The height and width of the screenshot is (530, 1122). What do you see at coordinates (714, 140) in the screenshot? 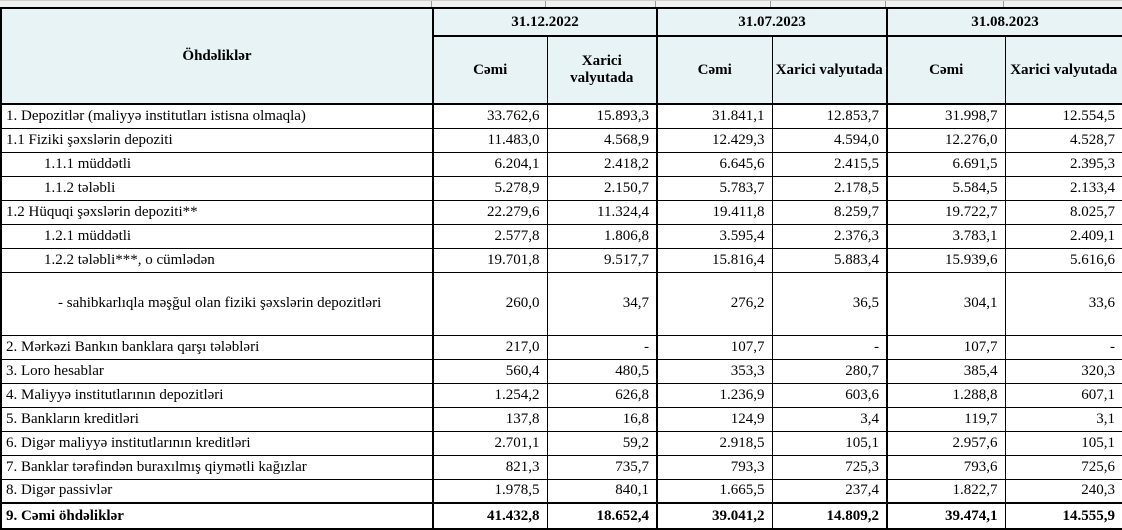
I see `cell-value: 12.429,3` at bounding box center [714, 140].